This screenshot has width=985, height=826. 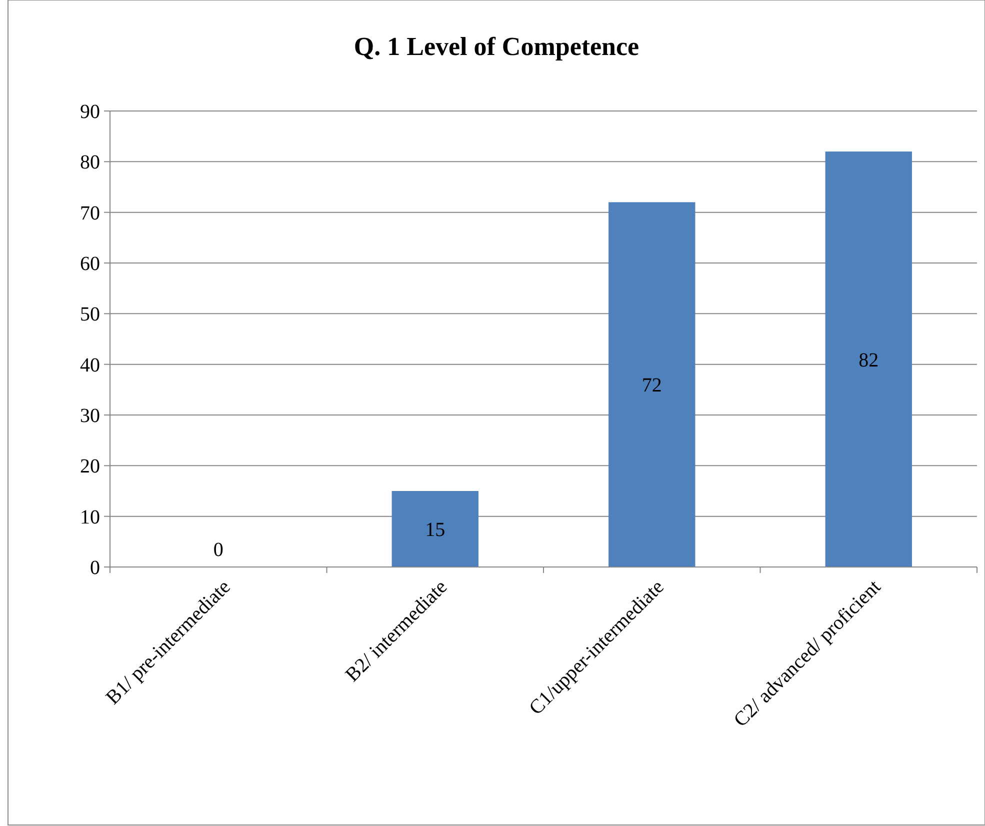 I want to click on y-tick-label: 30, so click(x=90, y=416).